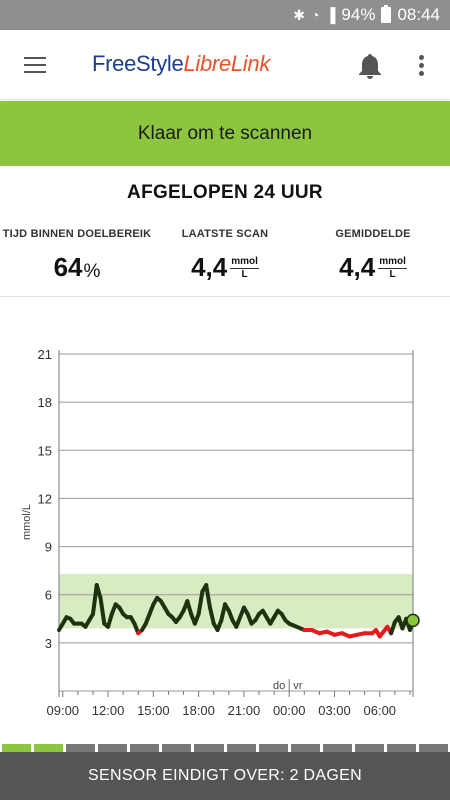 The width and height of the screenshot is (450, 800). Describe the element at coordinates (108, 710) in the screenshot. I see `x-tick-label: 12:00` at that location.